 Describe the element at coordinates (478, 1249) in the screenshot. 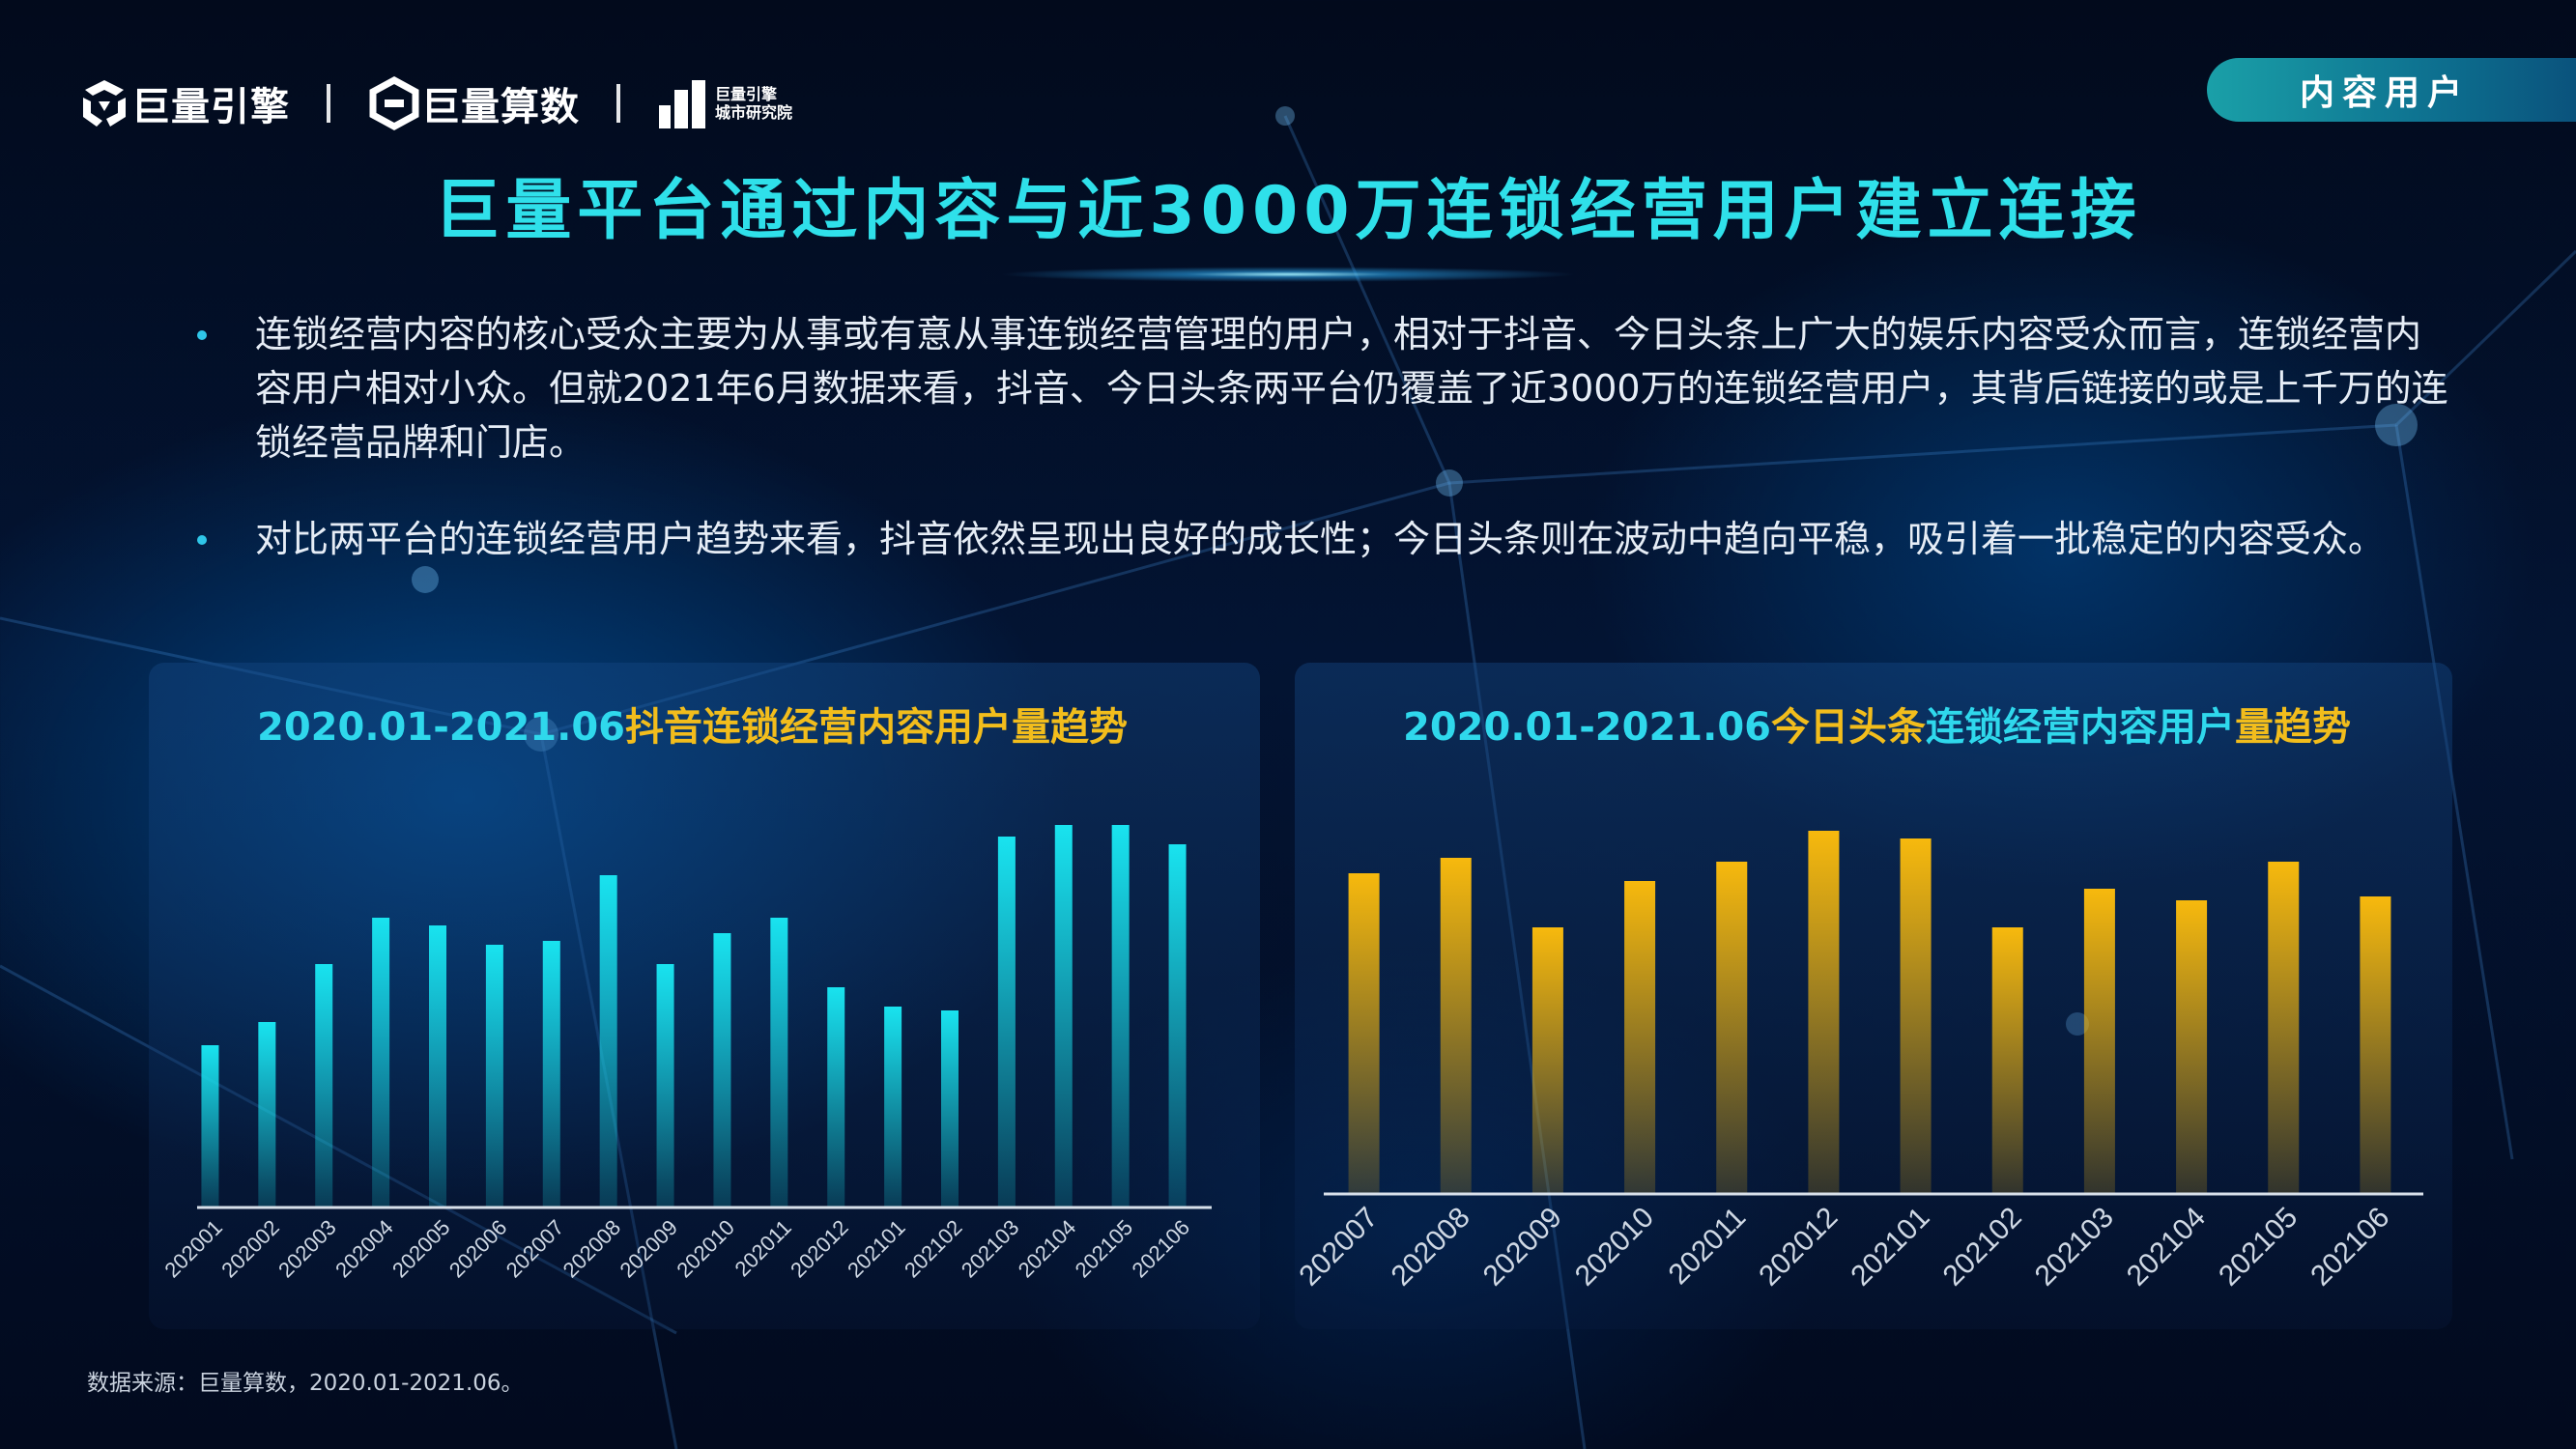

I see `x-tick-label: 202006` at that location.